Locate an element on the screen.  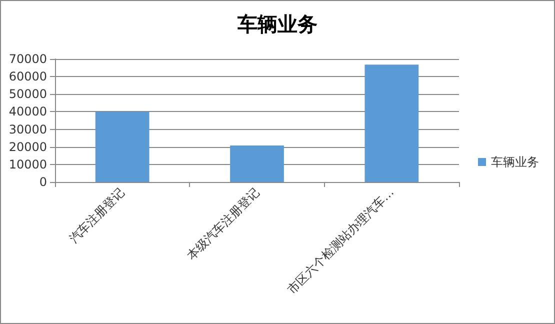
y-tick-label: 70000 is located at coordinates (27, 59).